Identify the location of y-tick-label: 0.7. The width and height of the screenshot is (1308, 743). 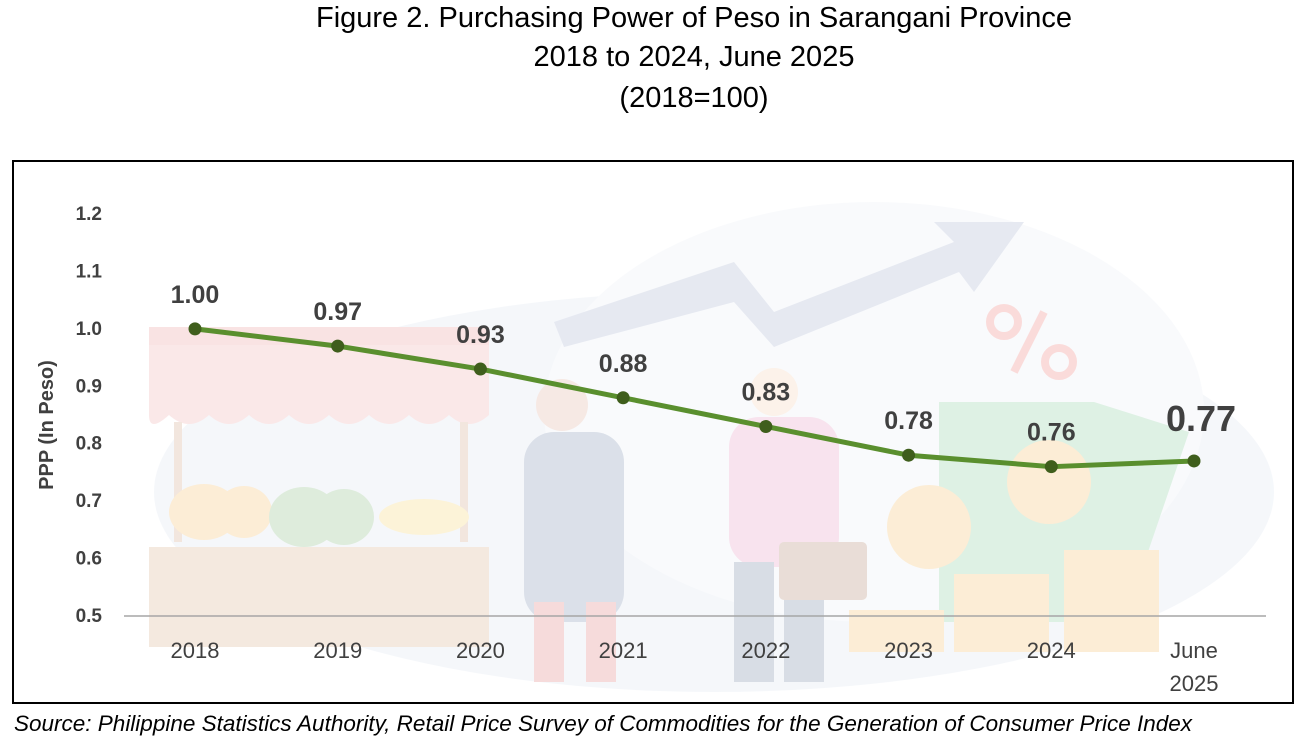
(89, 501).